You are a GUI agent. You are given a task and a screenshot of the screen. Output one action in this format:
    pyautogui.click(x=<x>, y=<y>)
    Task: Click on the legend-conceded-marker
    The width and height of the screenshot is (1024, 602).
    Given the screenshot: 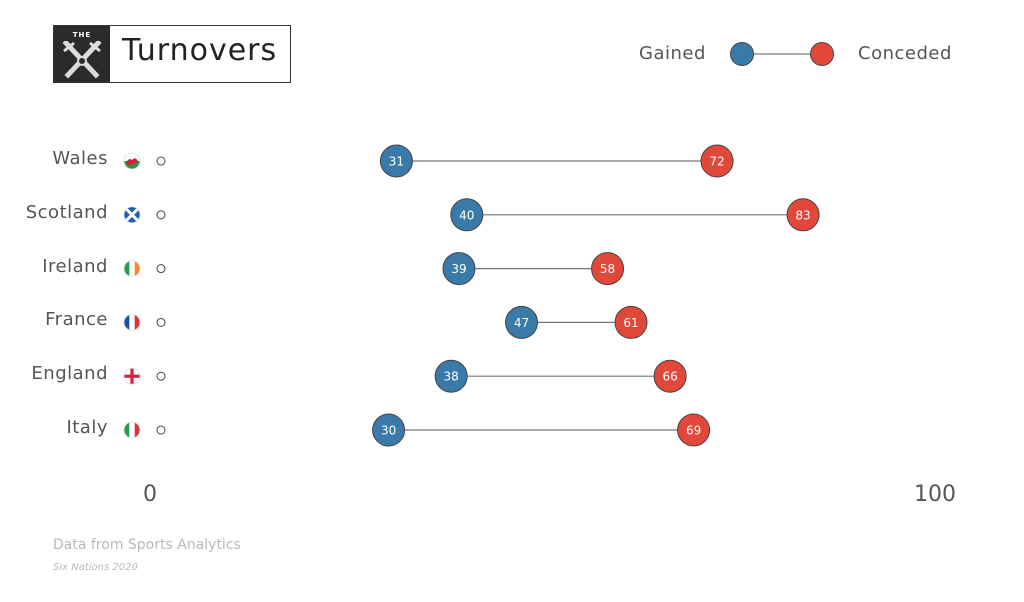 What is the action you would take?
    pyautogui.click(x=822, y=54)
    